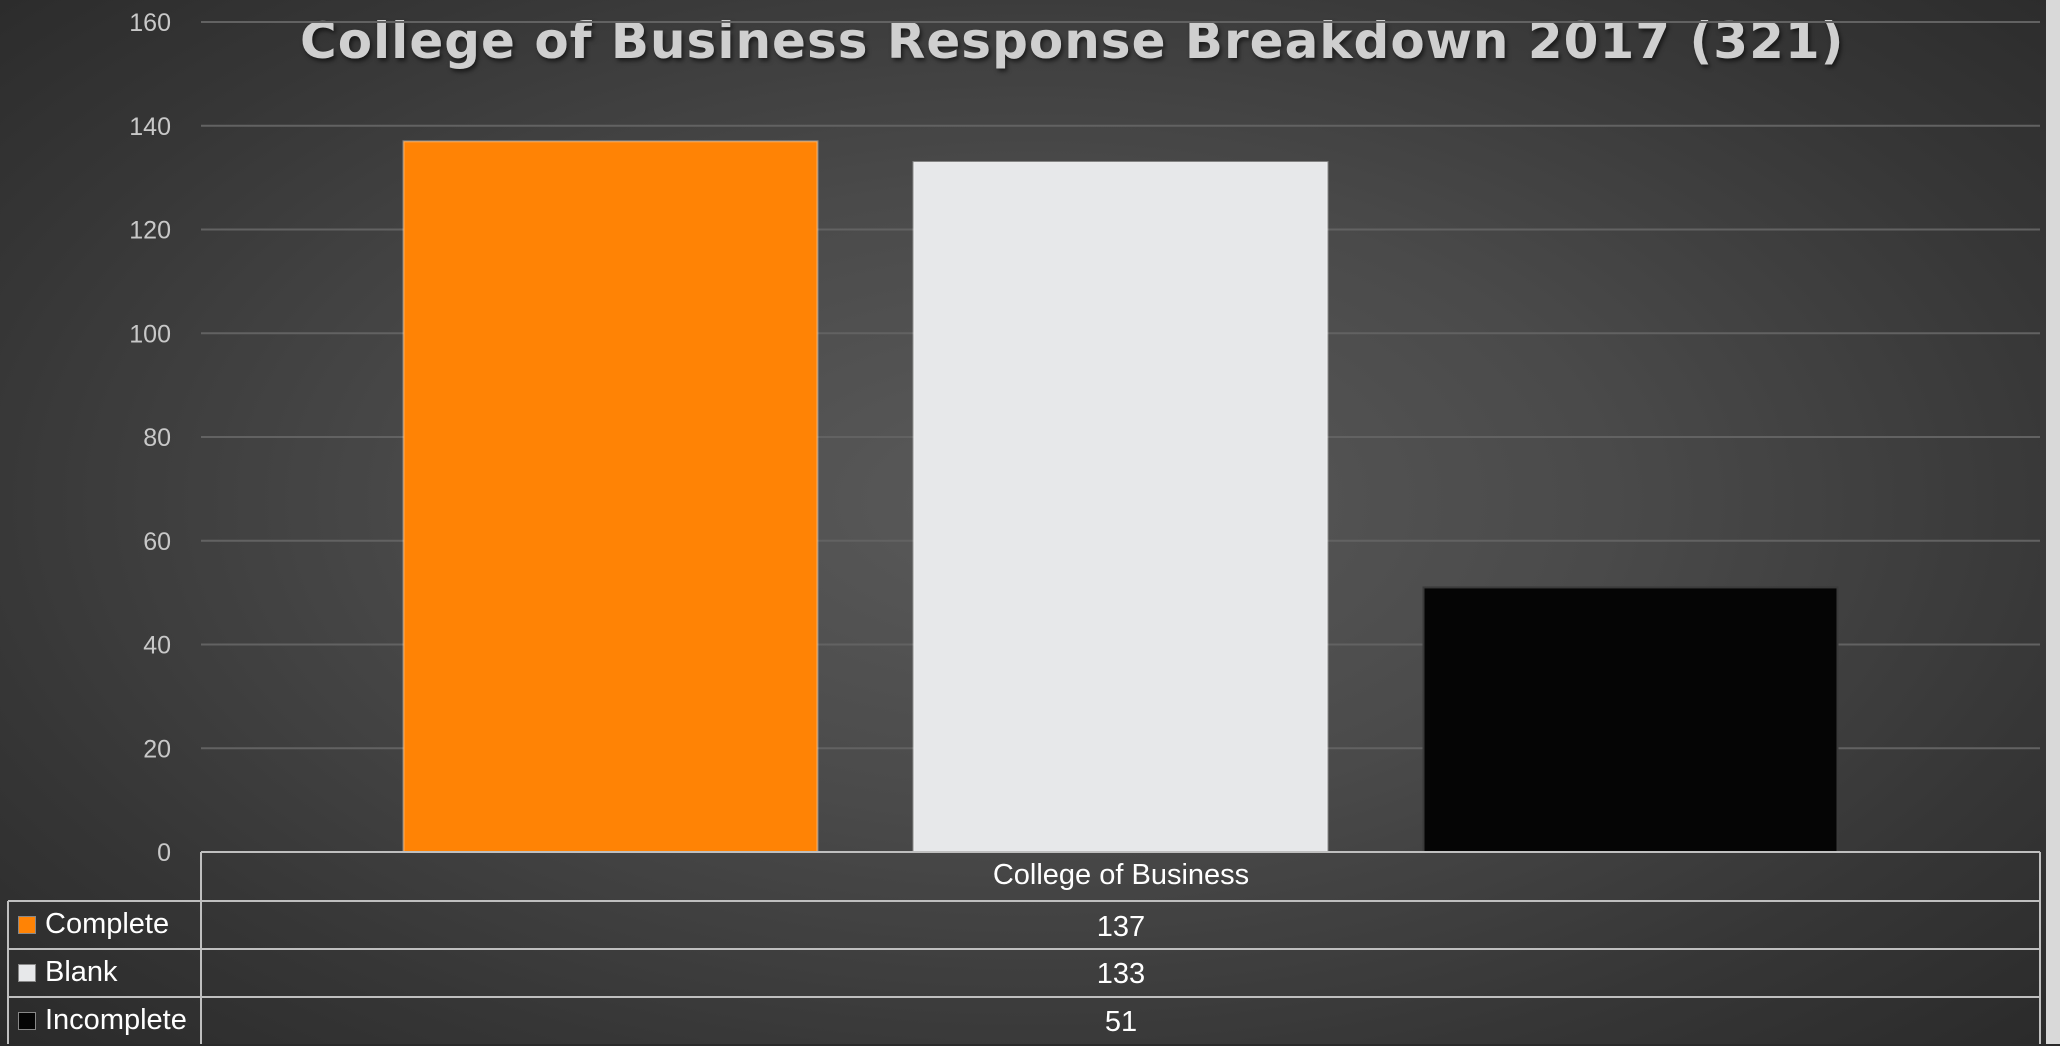 The width and height of the screenshot is (2060, 1046). What do you see at coordinates (164, 853) in the screenshot?
I see `y-tick-label-0: 0` at bounding box center [164, 853].